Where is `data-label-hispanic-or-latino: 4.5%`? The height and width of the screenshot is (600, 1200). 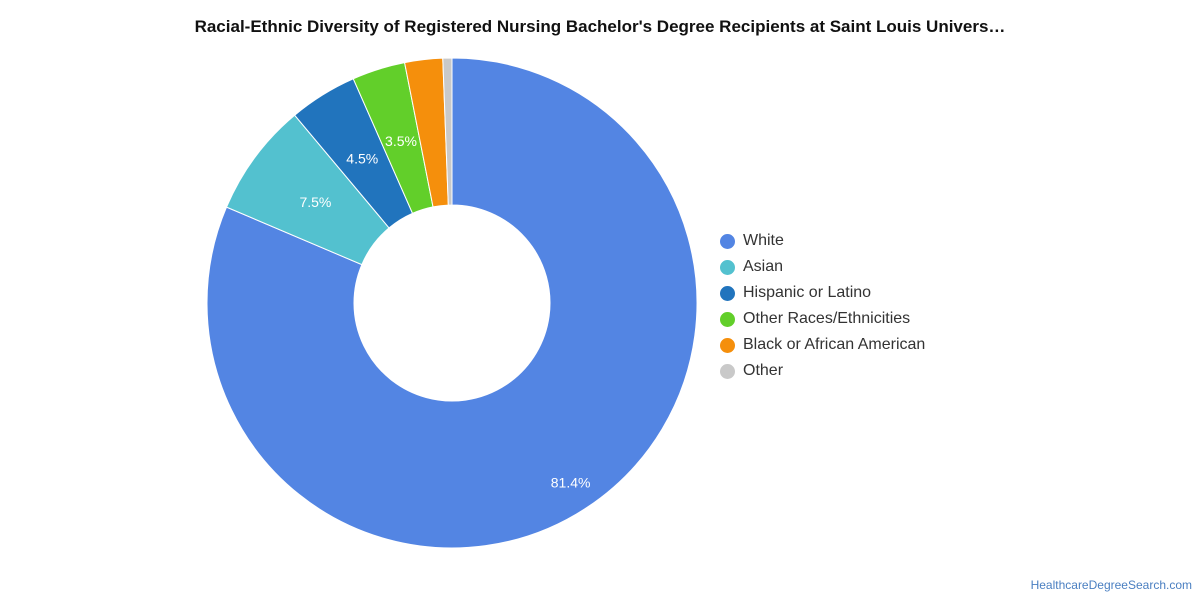
data-label-hispanic-or-latino: 4.5% is located at coordinates (362, 159).